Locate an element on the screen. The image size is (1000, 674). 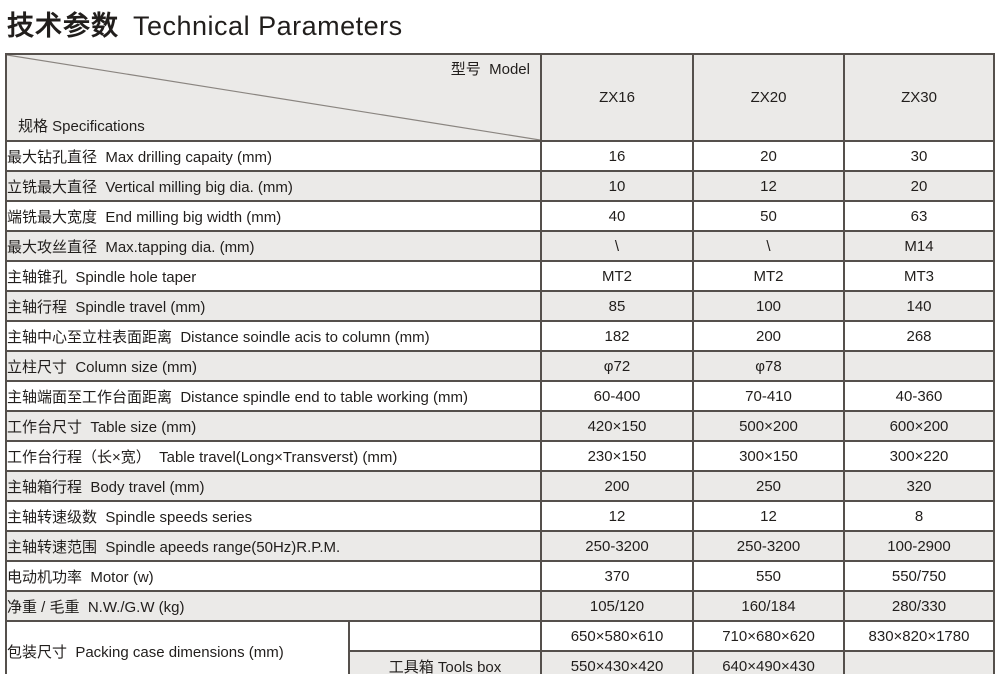
value-cell: 10 is located at coordinates (617, 186).